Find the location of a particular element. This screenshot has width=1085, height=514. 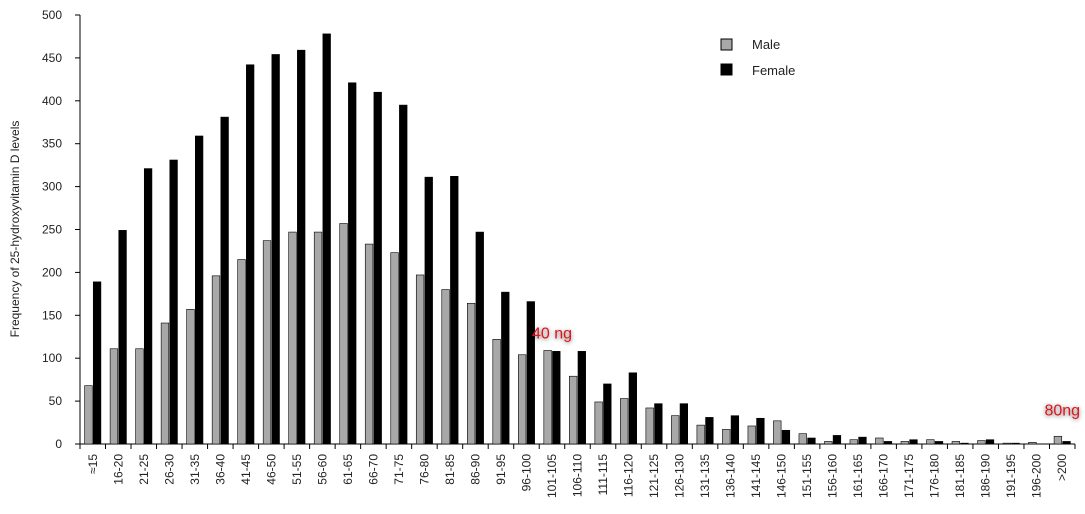

x-tick-label: 31-35 is located at coordinates (195, 469).